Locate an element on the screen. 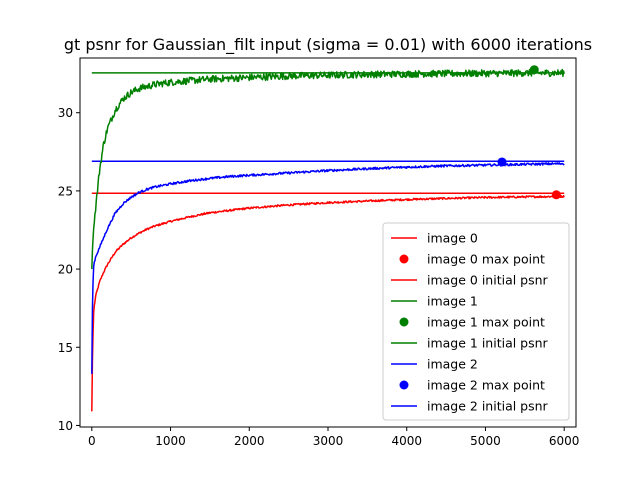 This screenshot has height=484, width=640. legend-label-4: image 1 max point is located at coordinates (486, 322).